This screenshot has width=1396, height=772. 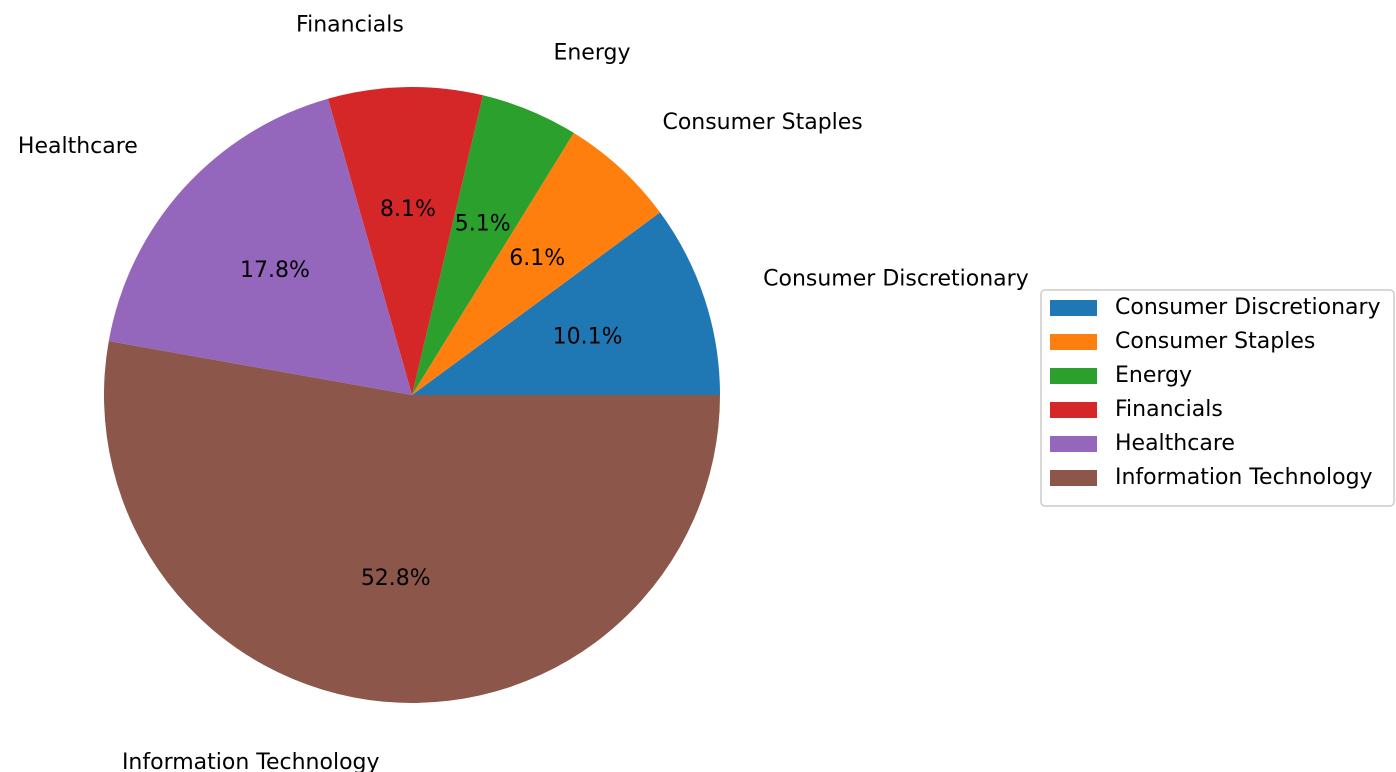 What do you see at coordinates (1244, 477) in the screenshot?
I see `legend-label: Information Technology` at bounding box center [1244, 477].